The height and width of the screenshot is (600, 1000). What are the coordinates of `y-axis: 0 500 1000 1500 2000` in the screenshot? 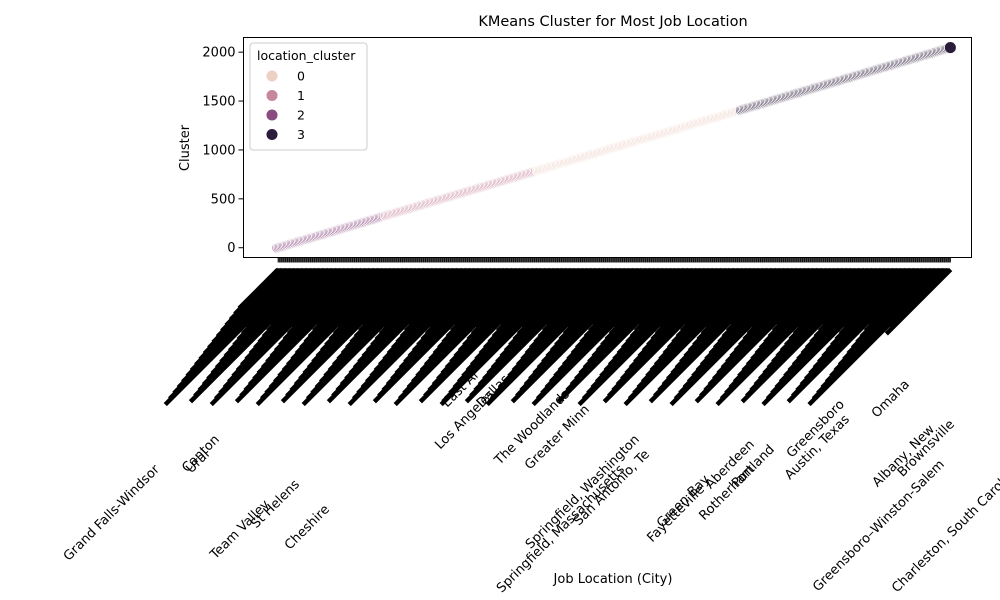 It's located at (223, 151).